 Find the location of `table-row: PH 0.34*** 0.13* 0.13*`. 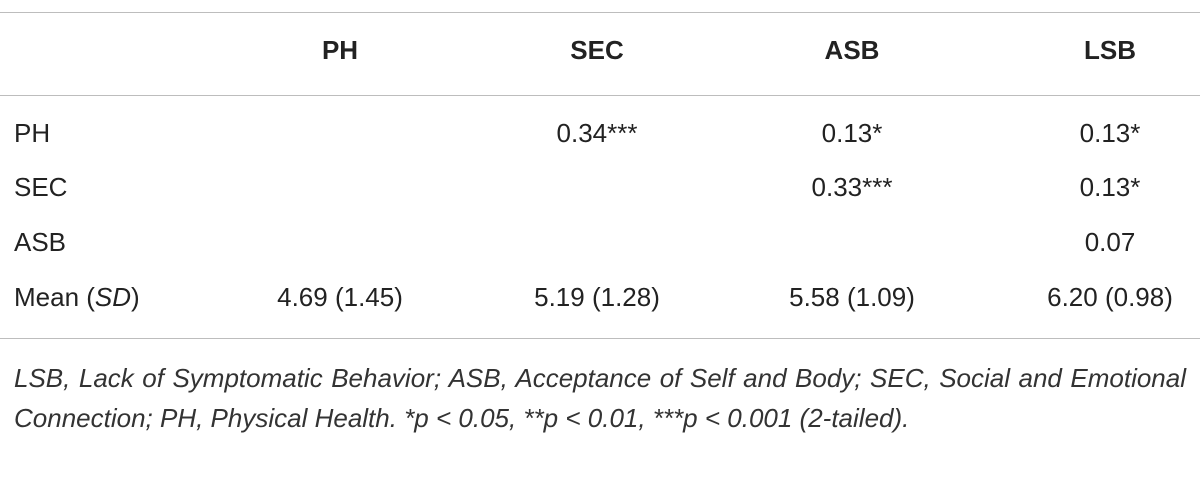

table-row: PH 0.34*** 0.13* 0.13* is located at coordinates (600, 133).